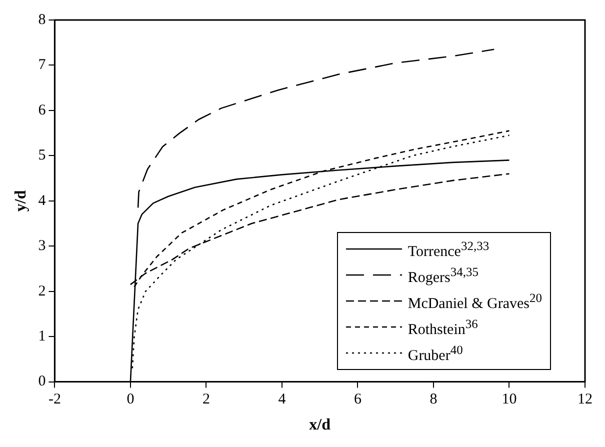  What do you see at coordinates (509, 400) in the screenshot?
I see `x-tick-label: 10` at bounding box center [509, 400].